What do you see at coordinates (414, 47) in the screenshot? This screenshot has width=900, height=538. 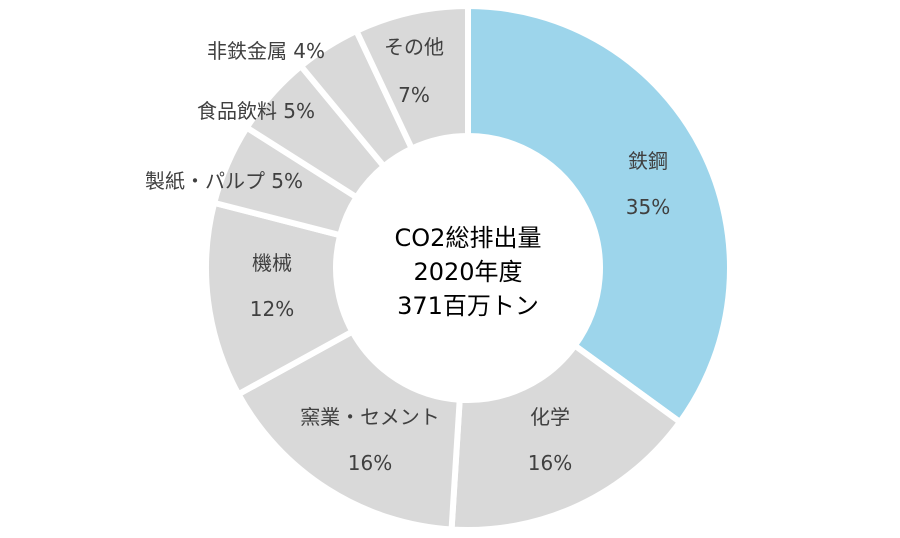 I see `slice-name-label: その他` at bounding box center [414, 47].